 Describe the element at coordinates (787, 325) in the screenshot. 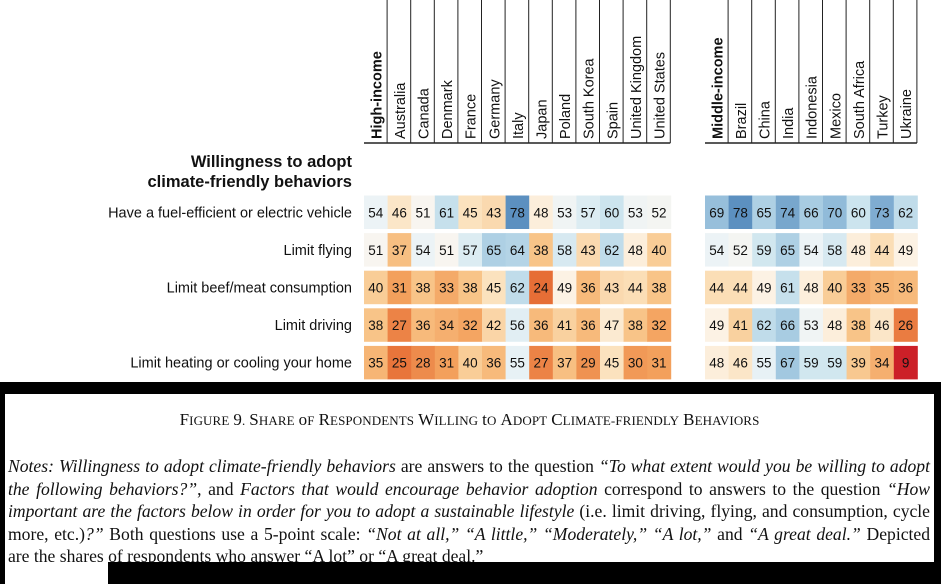

I see `cell-value: 66` at that location.